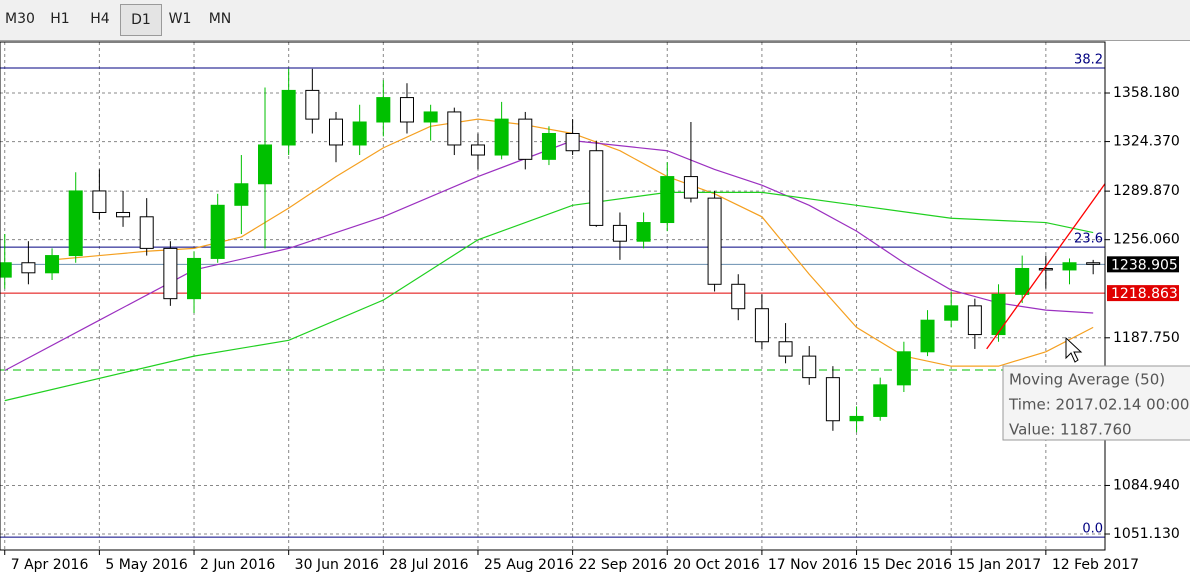 This screenshot has height=578, width=1190. What do you see at coordinates (1146, 534) in the screenshot?
I see `y-tick-label: 1051.130` at bounding box center [1146, 534].